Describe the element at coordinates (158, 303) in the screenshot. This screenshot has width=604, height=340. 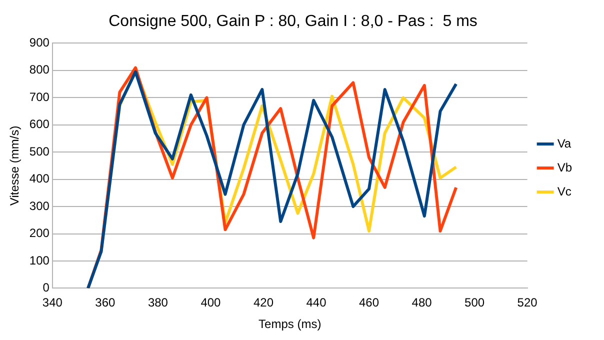
I see `x-tick-label: 380` at that location.